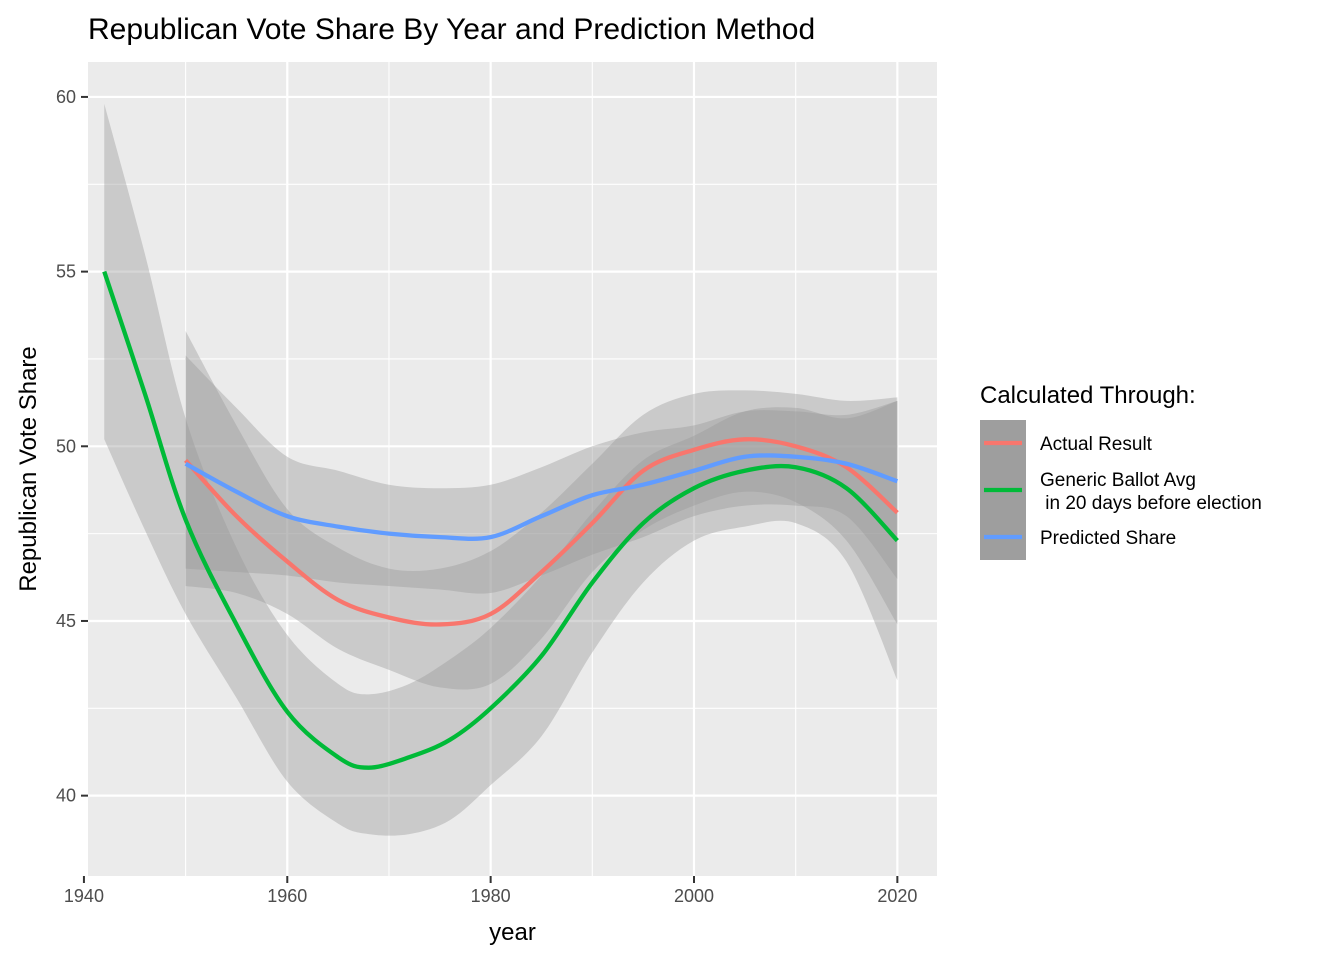 Image resolution: width=1344 pixels, height=960 pixels. What do you see at coordinates (66, 97) in the screenshot?
I see `y-tick-label: 60` at bounding box center [66, 97].